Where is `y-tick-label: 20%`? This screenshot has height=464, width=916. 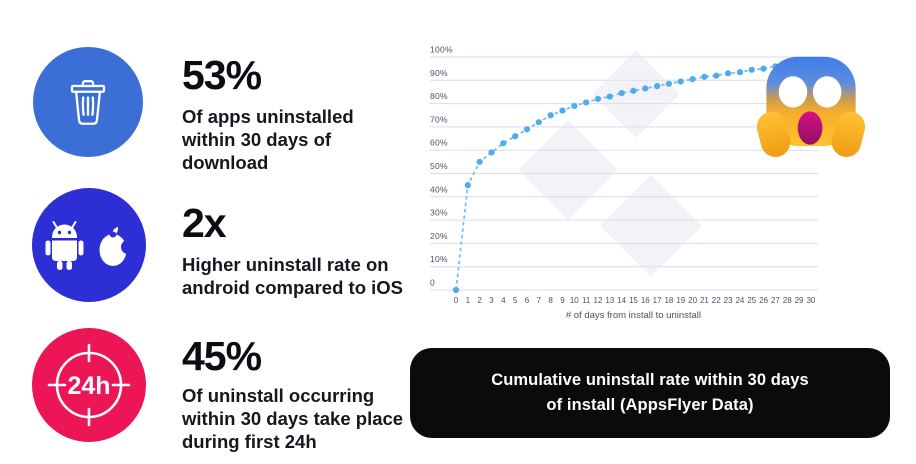 y-tick-label: 20% is located at coordinates (439, 236).